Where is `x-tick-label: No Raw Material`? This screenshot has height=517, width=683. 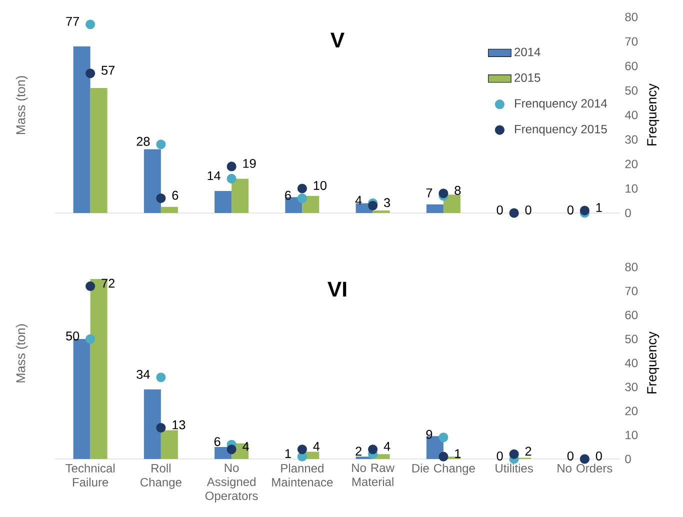
x-tick-label: No Raw Material is located at coordinates (373, 475).